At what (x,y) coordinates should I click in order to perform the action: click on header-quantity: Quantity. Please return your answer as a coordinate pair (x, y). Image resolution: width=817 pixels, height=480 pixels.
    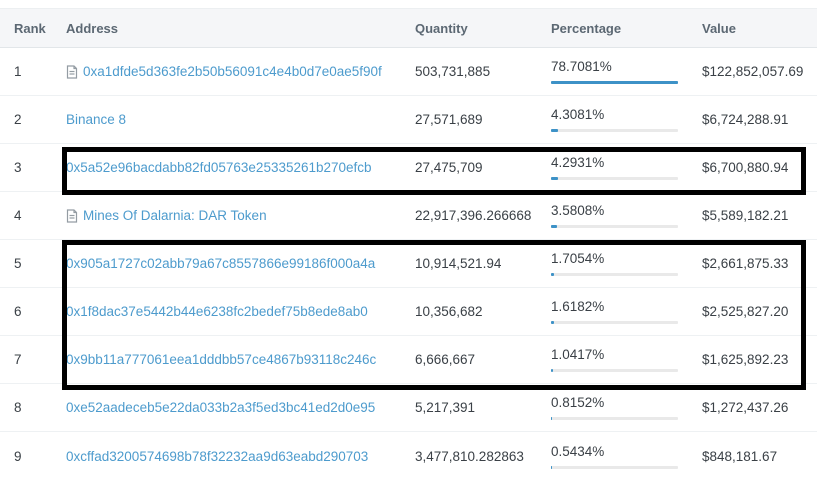
    Looking at the image, I should click on (441, 28).